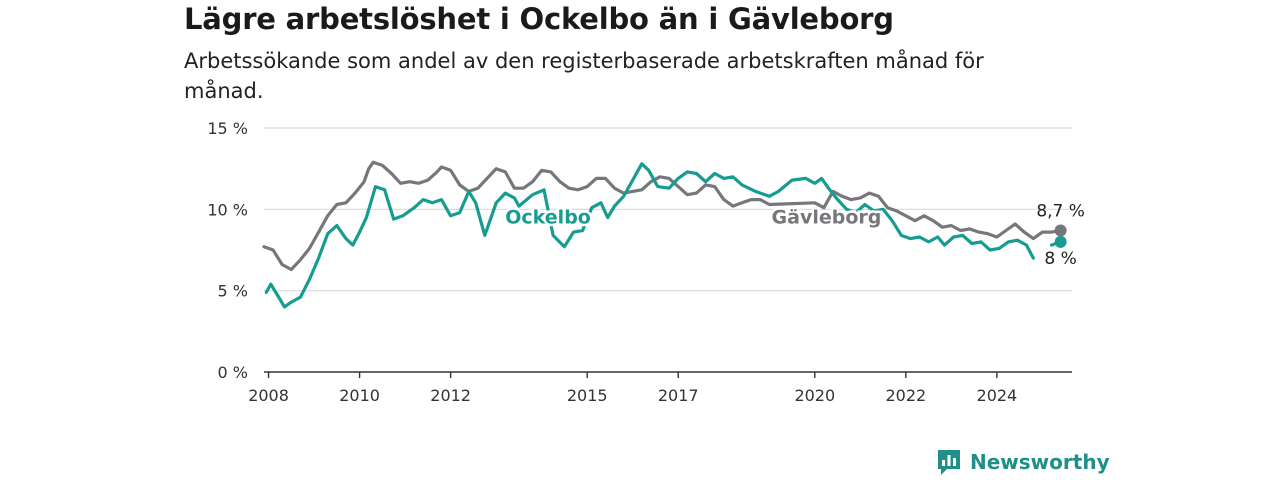  What do you see at coordinates (587, 395) in the screenshot?
I see `x-tick-label: 2015` at bounding box center [587, 395].